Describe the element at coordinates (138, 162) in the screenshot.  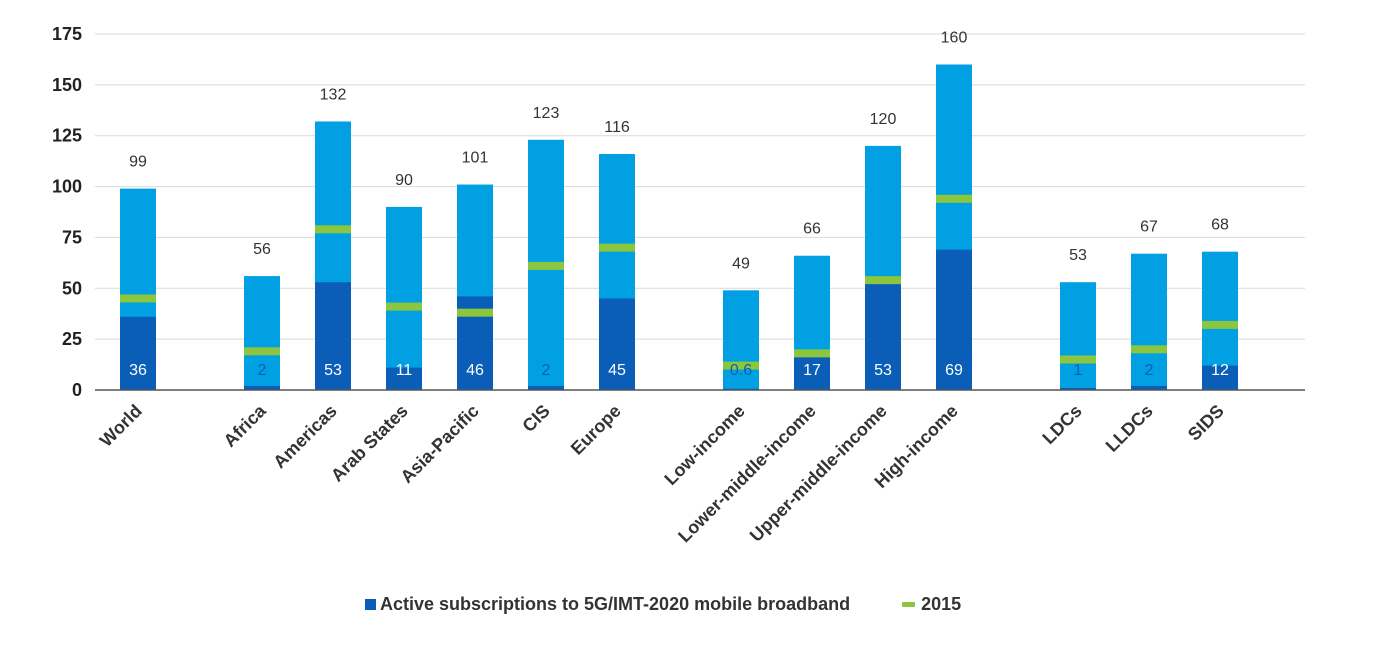
I see `bar-total-label: 99` at that location.